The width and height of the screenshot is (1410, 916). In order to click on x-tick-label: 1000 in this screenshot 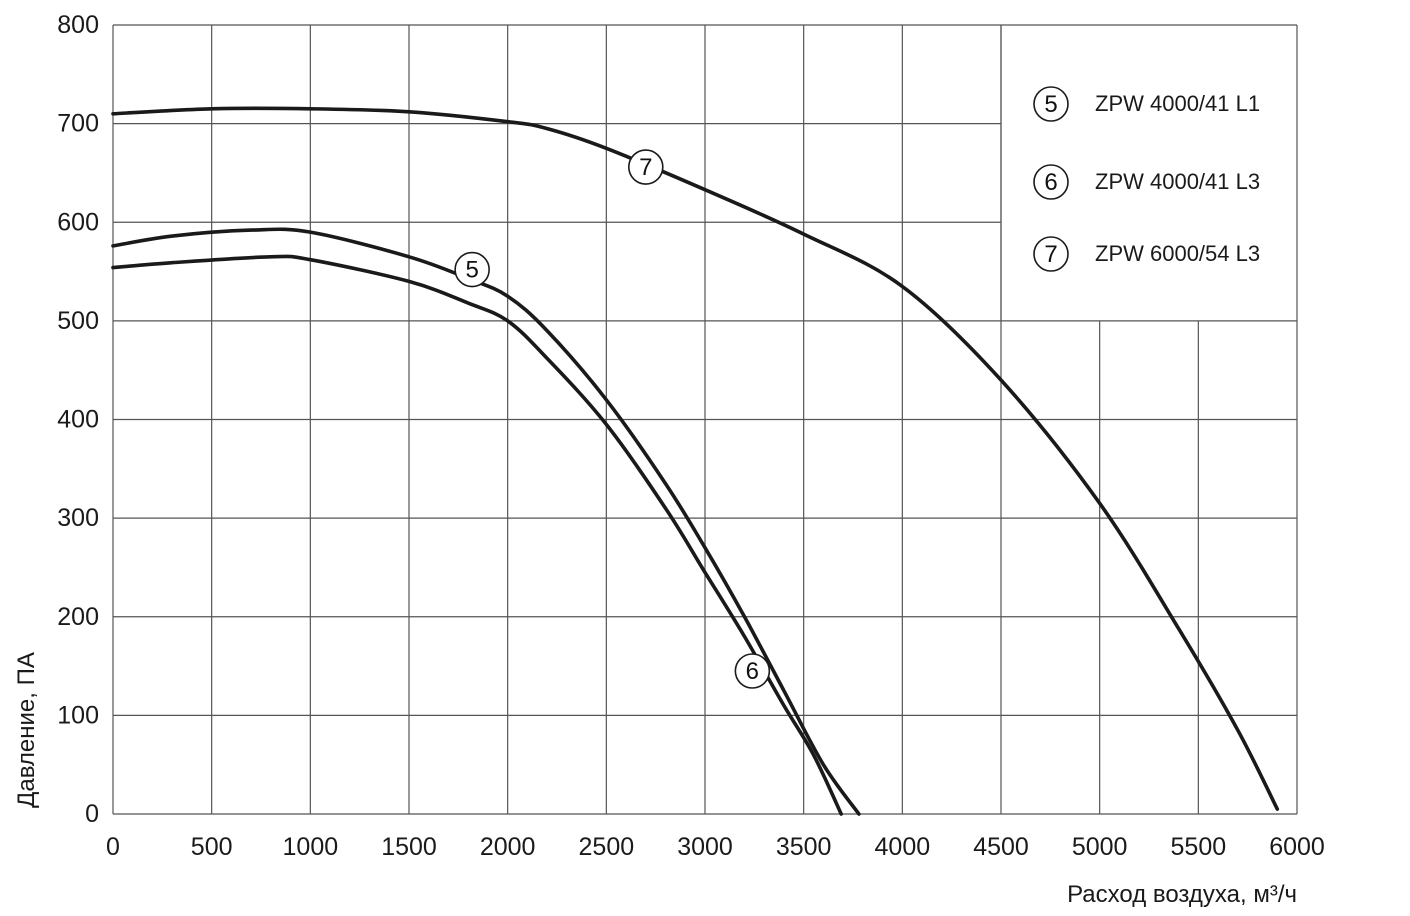, I will do `click(311, 847)`.